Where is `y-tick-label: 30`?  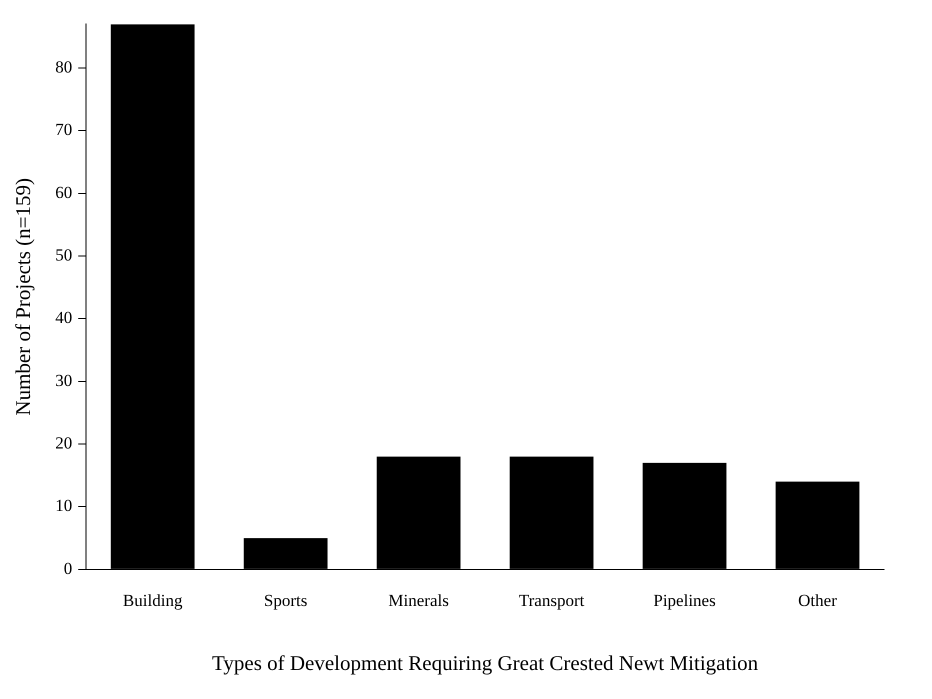 y-tick-label: 30 is located at coordinates (63, 380).